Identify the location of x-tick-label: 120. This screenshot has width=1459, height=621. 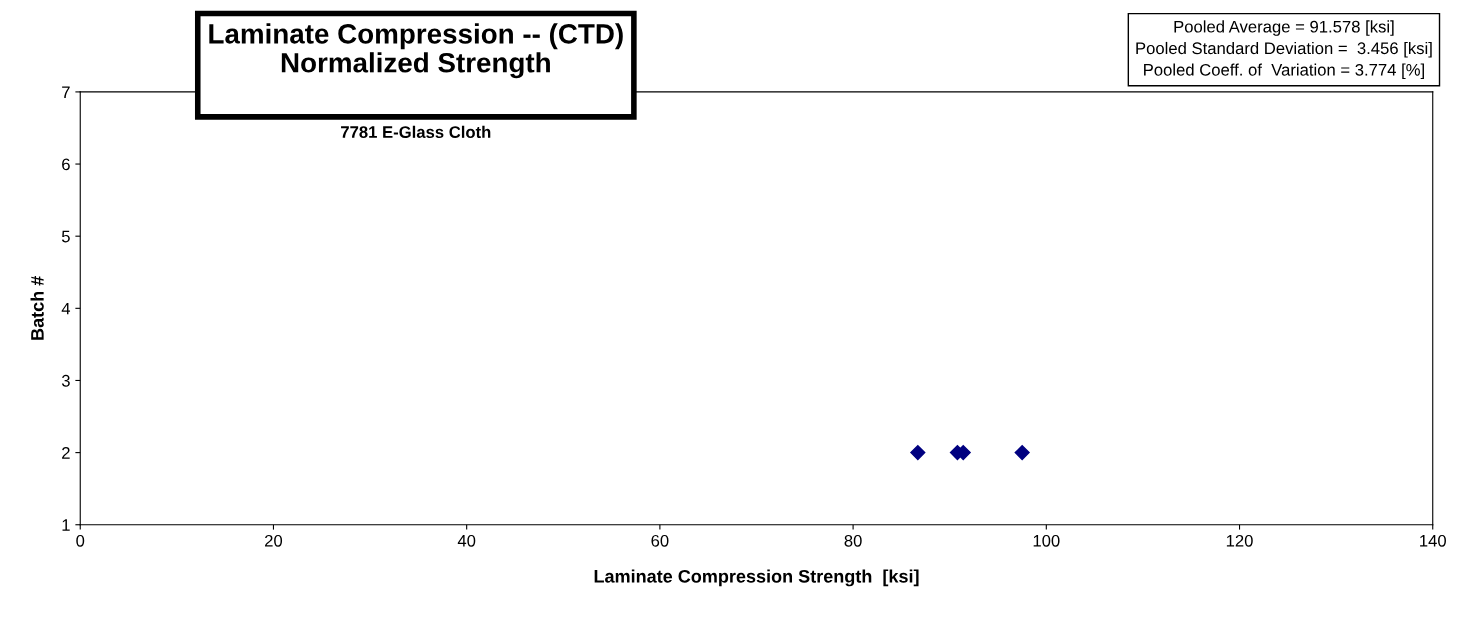
(1239, 540).